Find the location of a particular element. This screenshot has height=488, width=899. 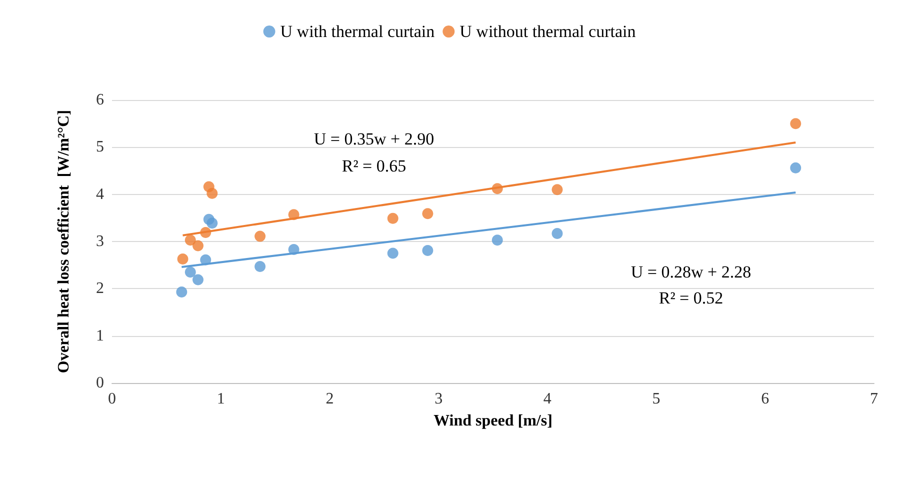

y-tick-label: 0 is located at coordinates (100, 383).